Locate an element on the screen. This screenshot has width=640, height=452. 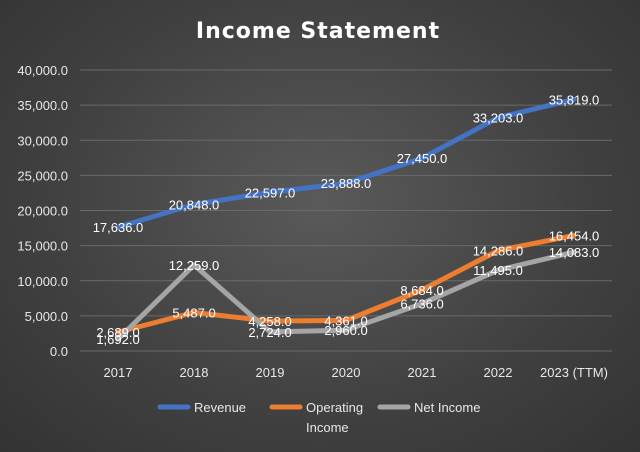
data-label: 33,203.0 is located at coordinates (498, 118).